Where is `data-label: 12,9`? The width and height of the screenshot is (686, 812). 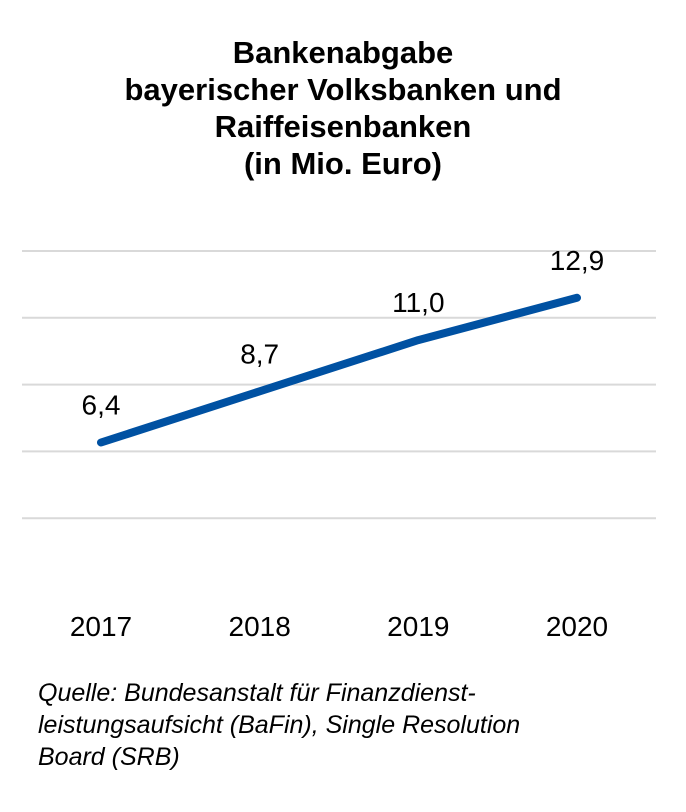
data-label: 12,9 is located at coordinates (577, 260).